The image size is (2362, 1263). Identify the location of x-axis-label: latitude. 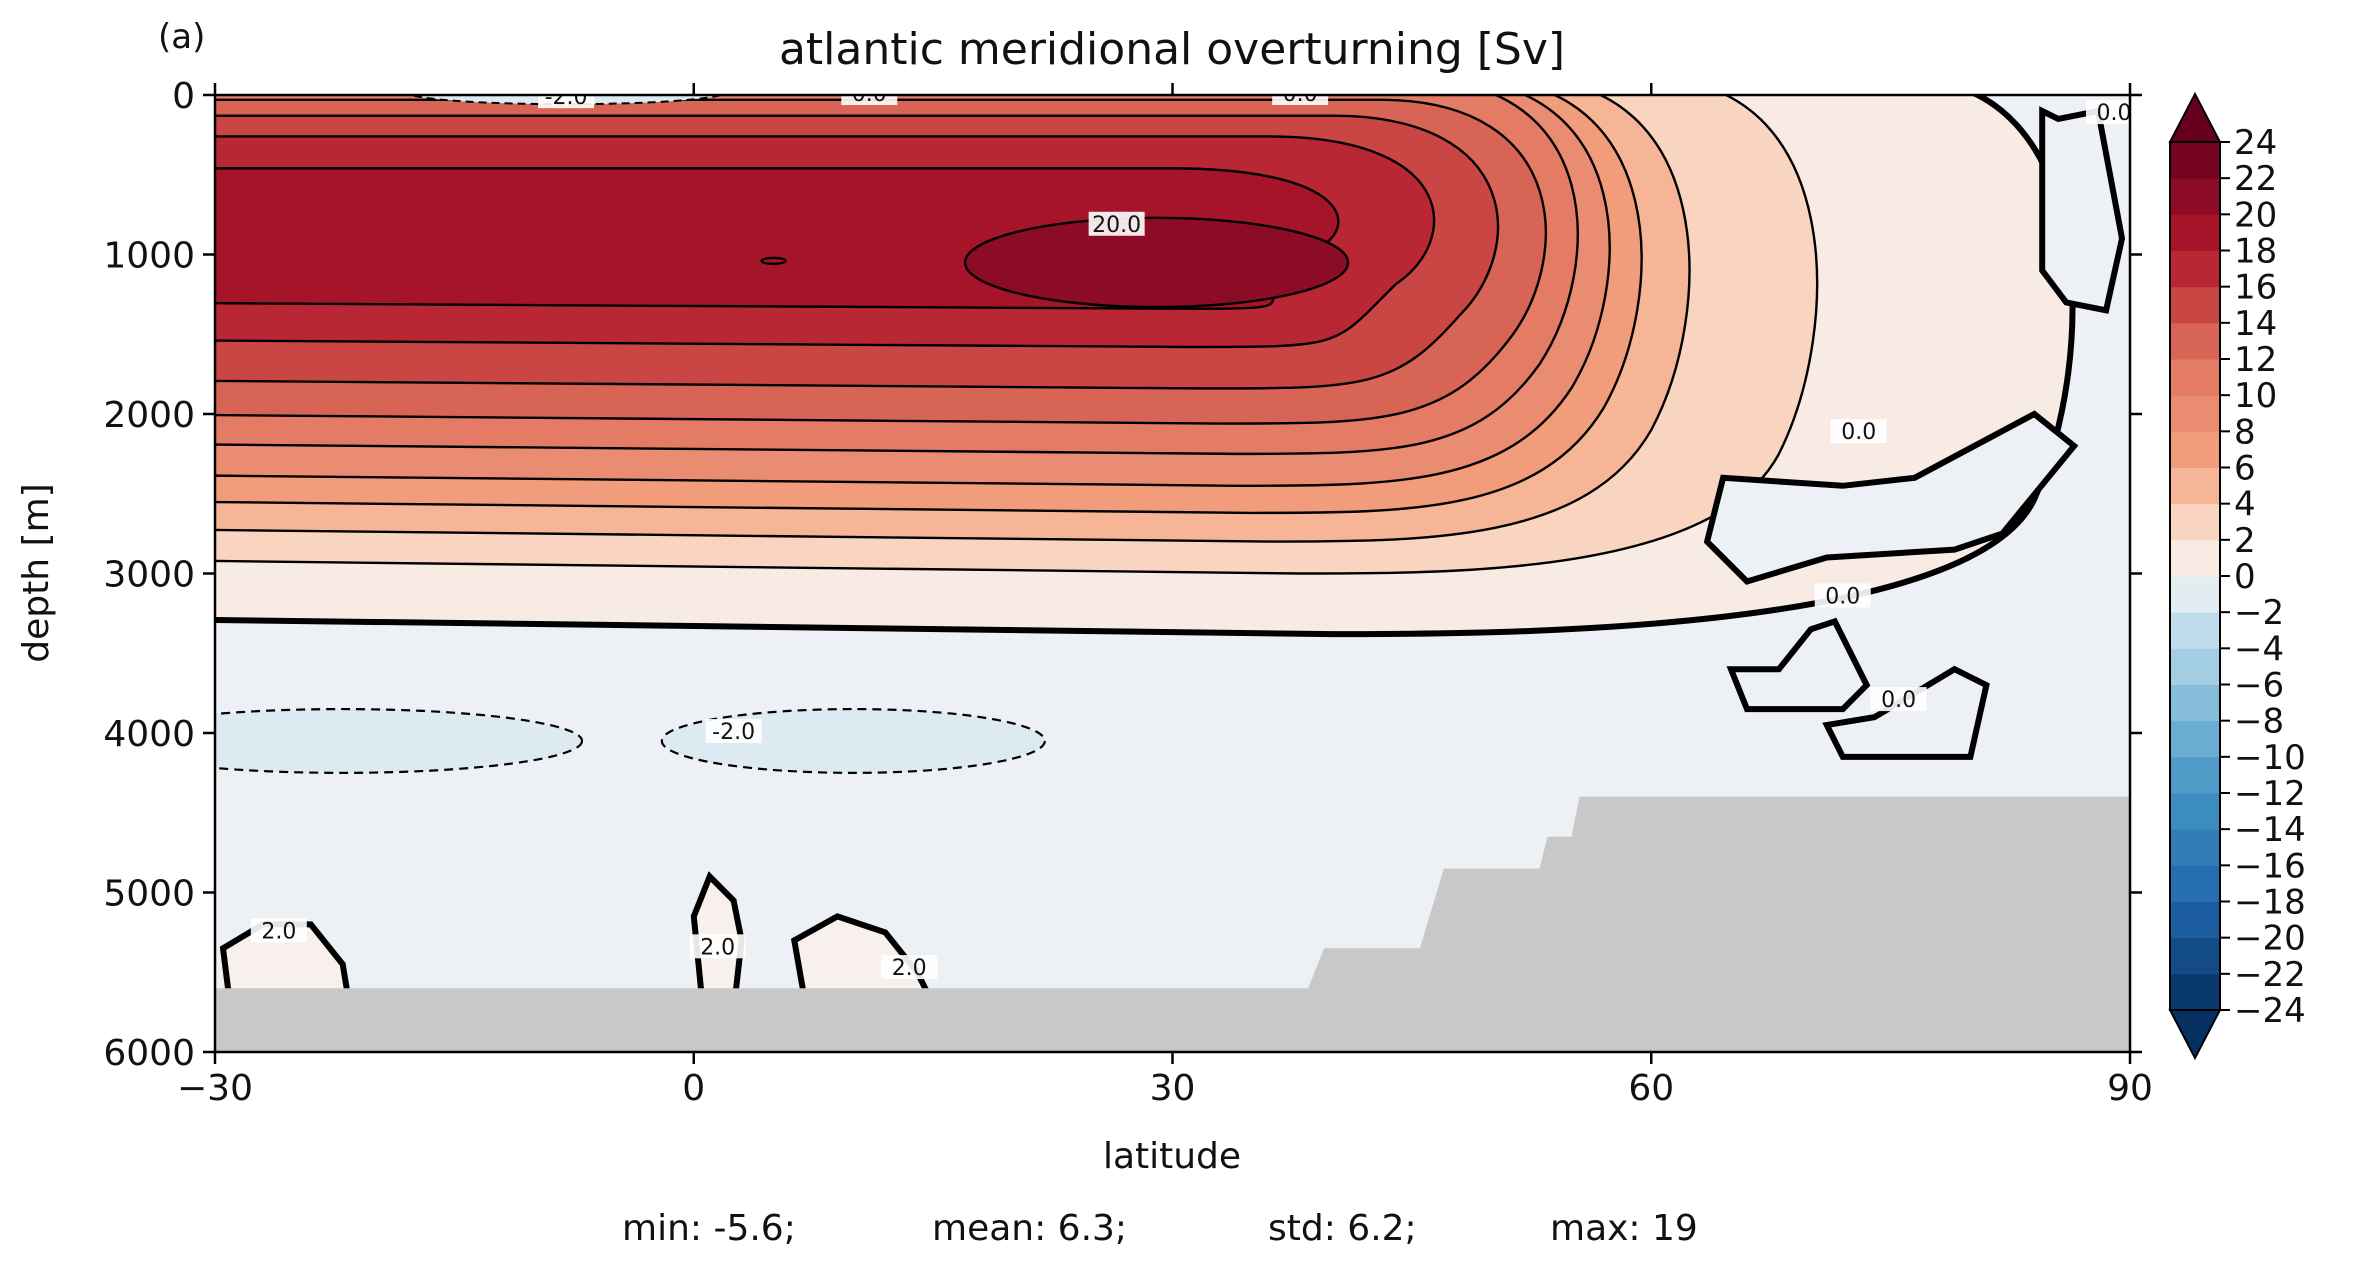
(1172, 1156).